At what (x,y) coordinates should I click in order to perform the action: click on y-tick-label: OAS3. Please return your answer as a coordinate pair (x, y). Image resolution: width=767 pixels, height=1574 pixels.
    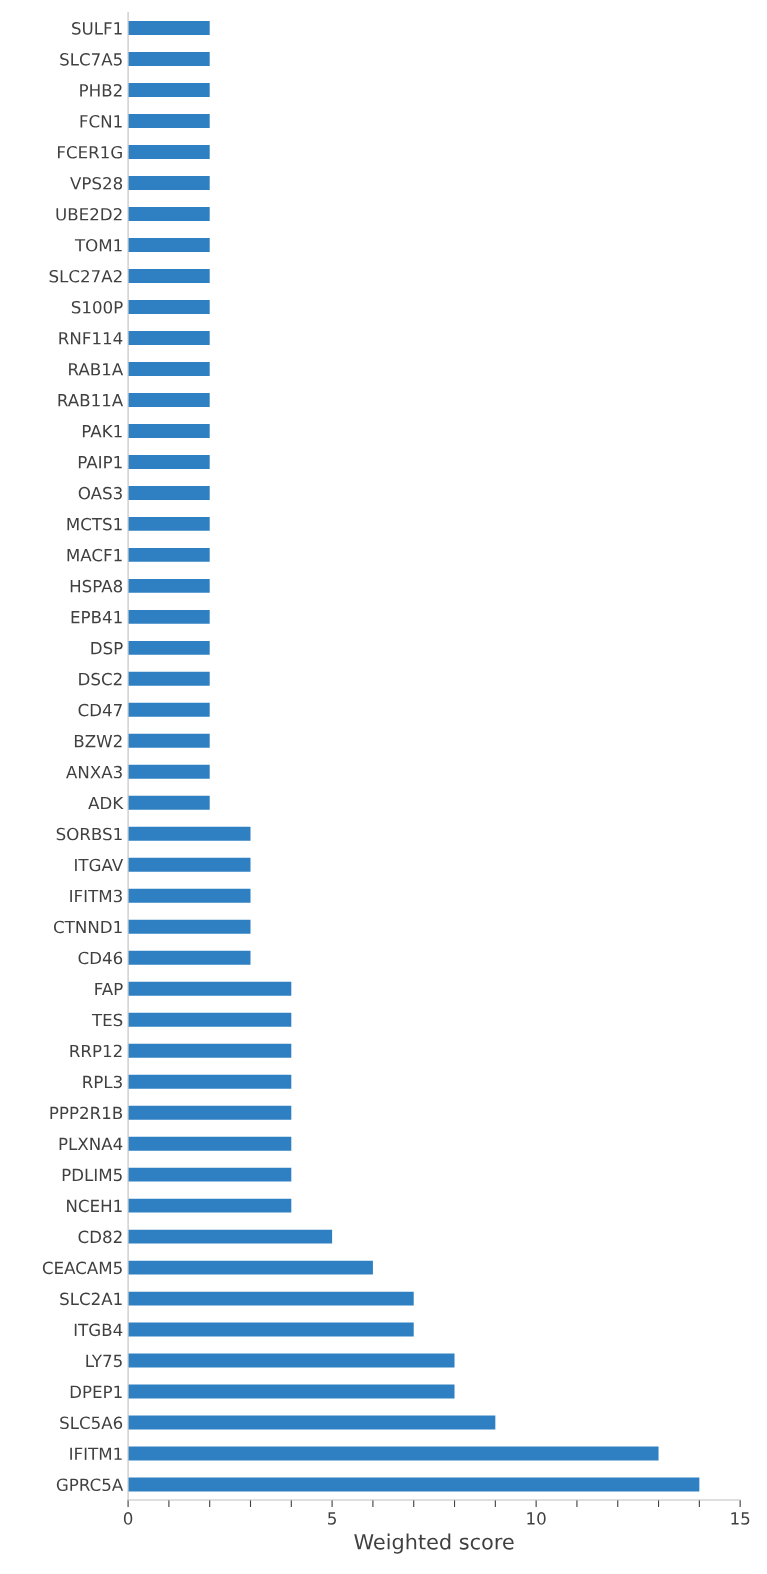
    Looking at the image, I should click on (100, 493).